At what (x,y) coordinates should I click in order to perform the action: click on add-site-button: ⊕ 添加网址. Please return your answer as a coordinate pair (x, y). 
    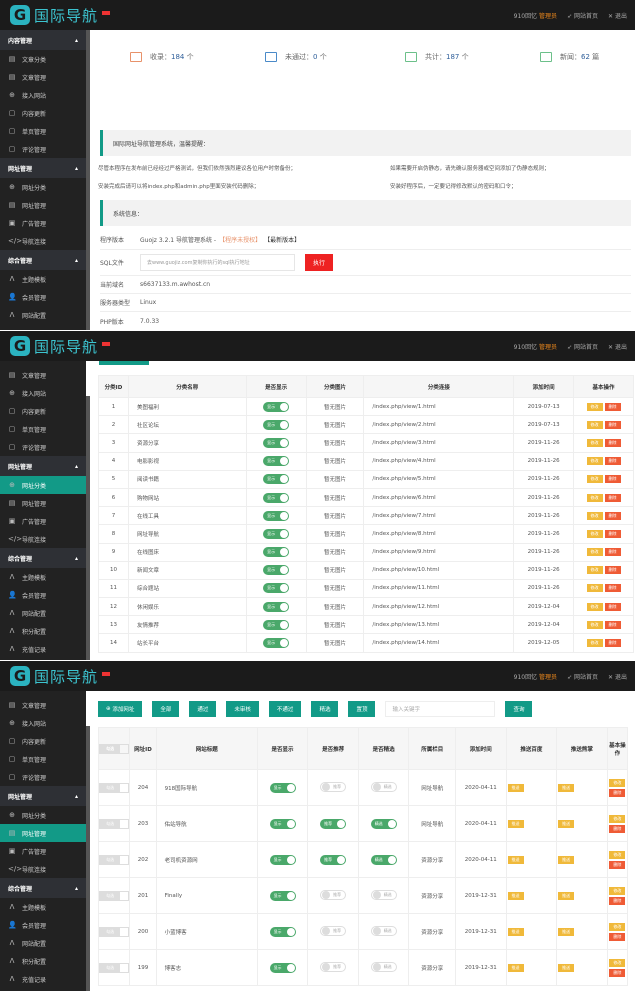
    Looking at the image, I should click on (120, 709).